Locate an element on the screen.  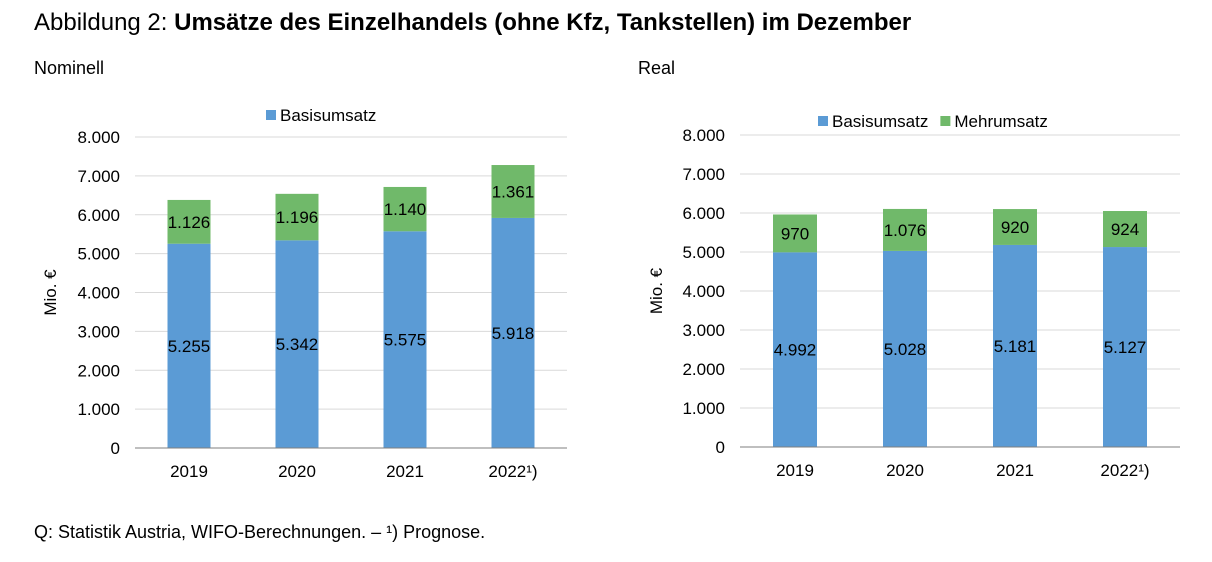
data-label-real-basis: 5.181 is located at coordinates (1015, 346).